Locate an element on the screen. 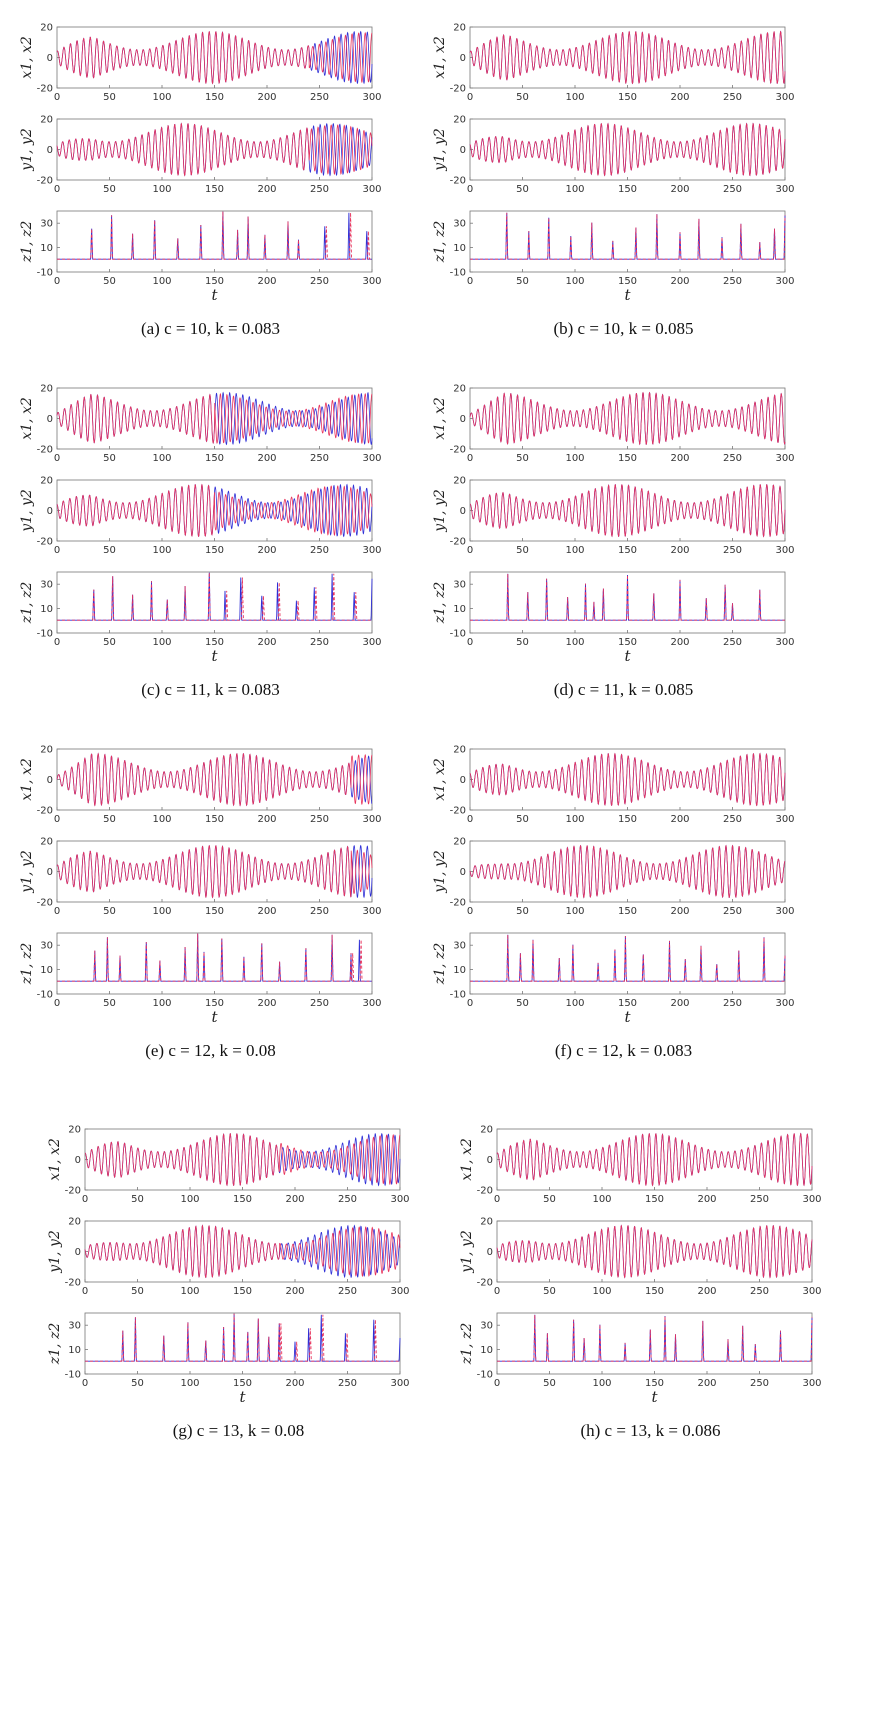 The image size is (879, 1734). subfigure-caption: (g) c = 13, k = 0.08 is located at coordinates (239, 1430).